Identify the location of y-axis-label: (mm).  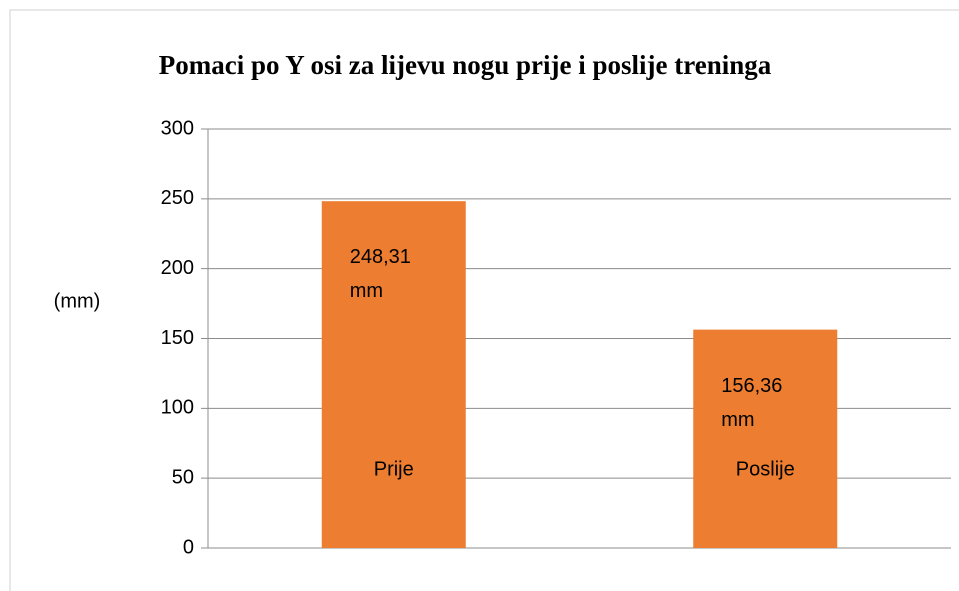
(77, 301).